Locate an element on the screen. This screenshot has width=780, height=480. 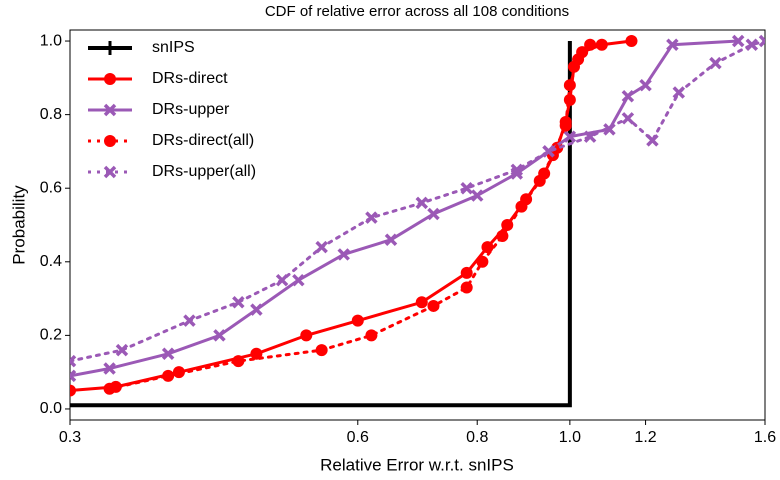
x-tick-label: 1.0 is located at coordinates (570, 437).